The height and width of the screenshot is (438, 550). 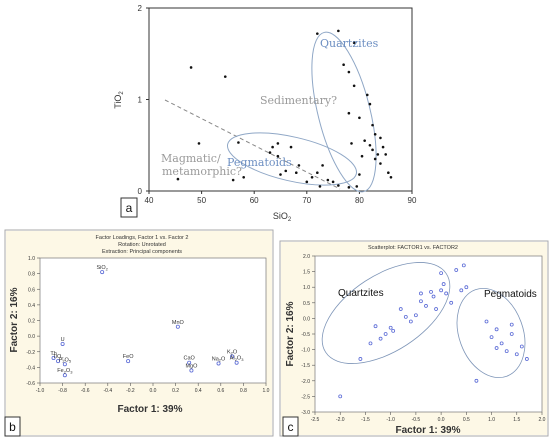 What do you see at coordinates (202, 171) in the screenshot?
I see `annotation-metamorphic: metamorphic?` at bounding box center [202, 171].